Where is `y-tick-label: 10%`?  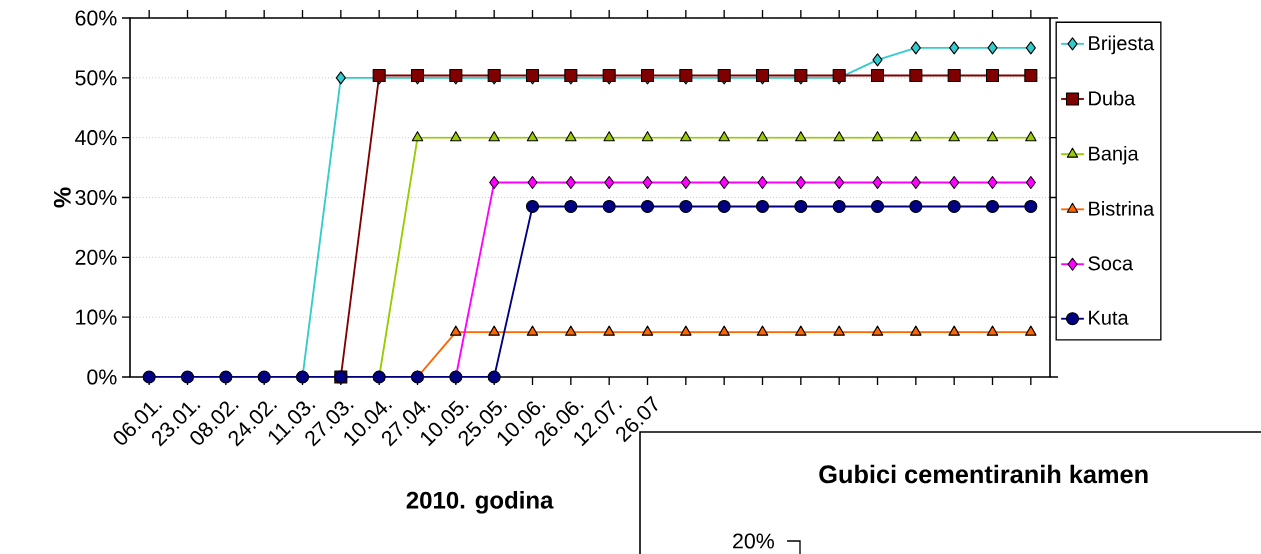
y-tick-label: 10% is located at coordinates (96, 317).